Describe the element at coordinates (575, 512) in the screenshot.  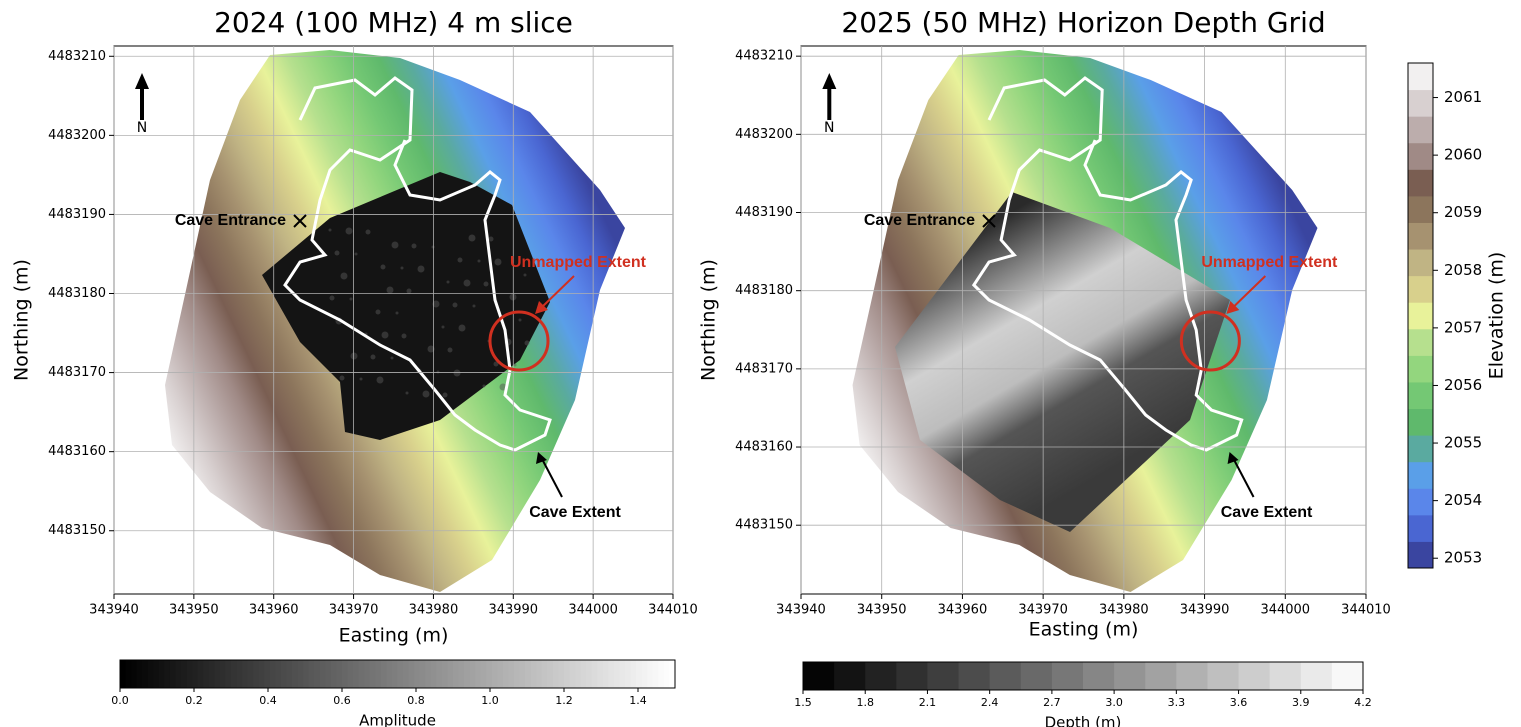
I see `annotation: Cave Extent` at that location.